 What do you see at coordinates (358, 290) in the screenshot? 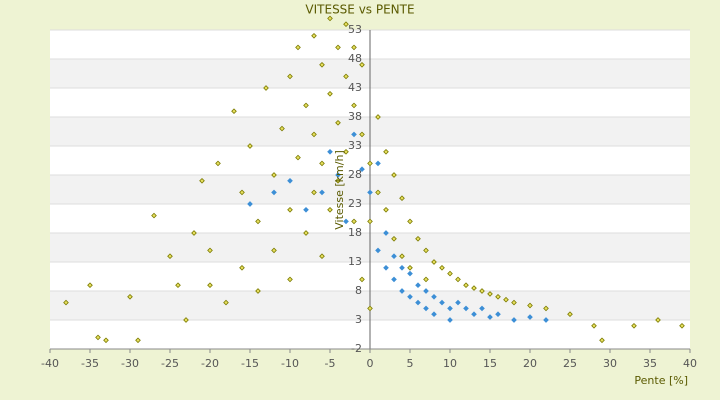
I see `y-tick-label: 8` at bounding box center [358, 290].